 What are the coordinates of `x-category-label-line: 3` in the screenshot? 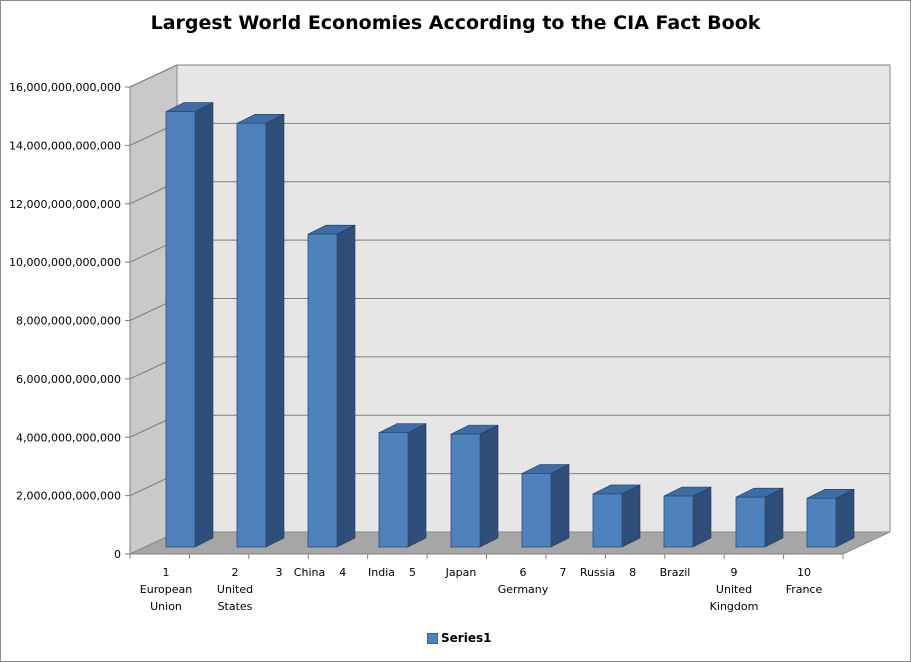 It's located at (279, 572).